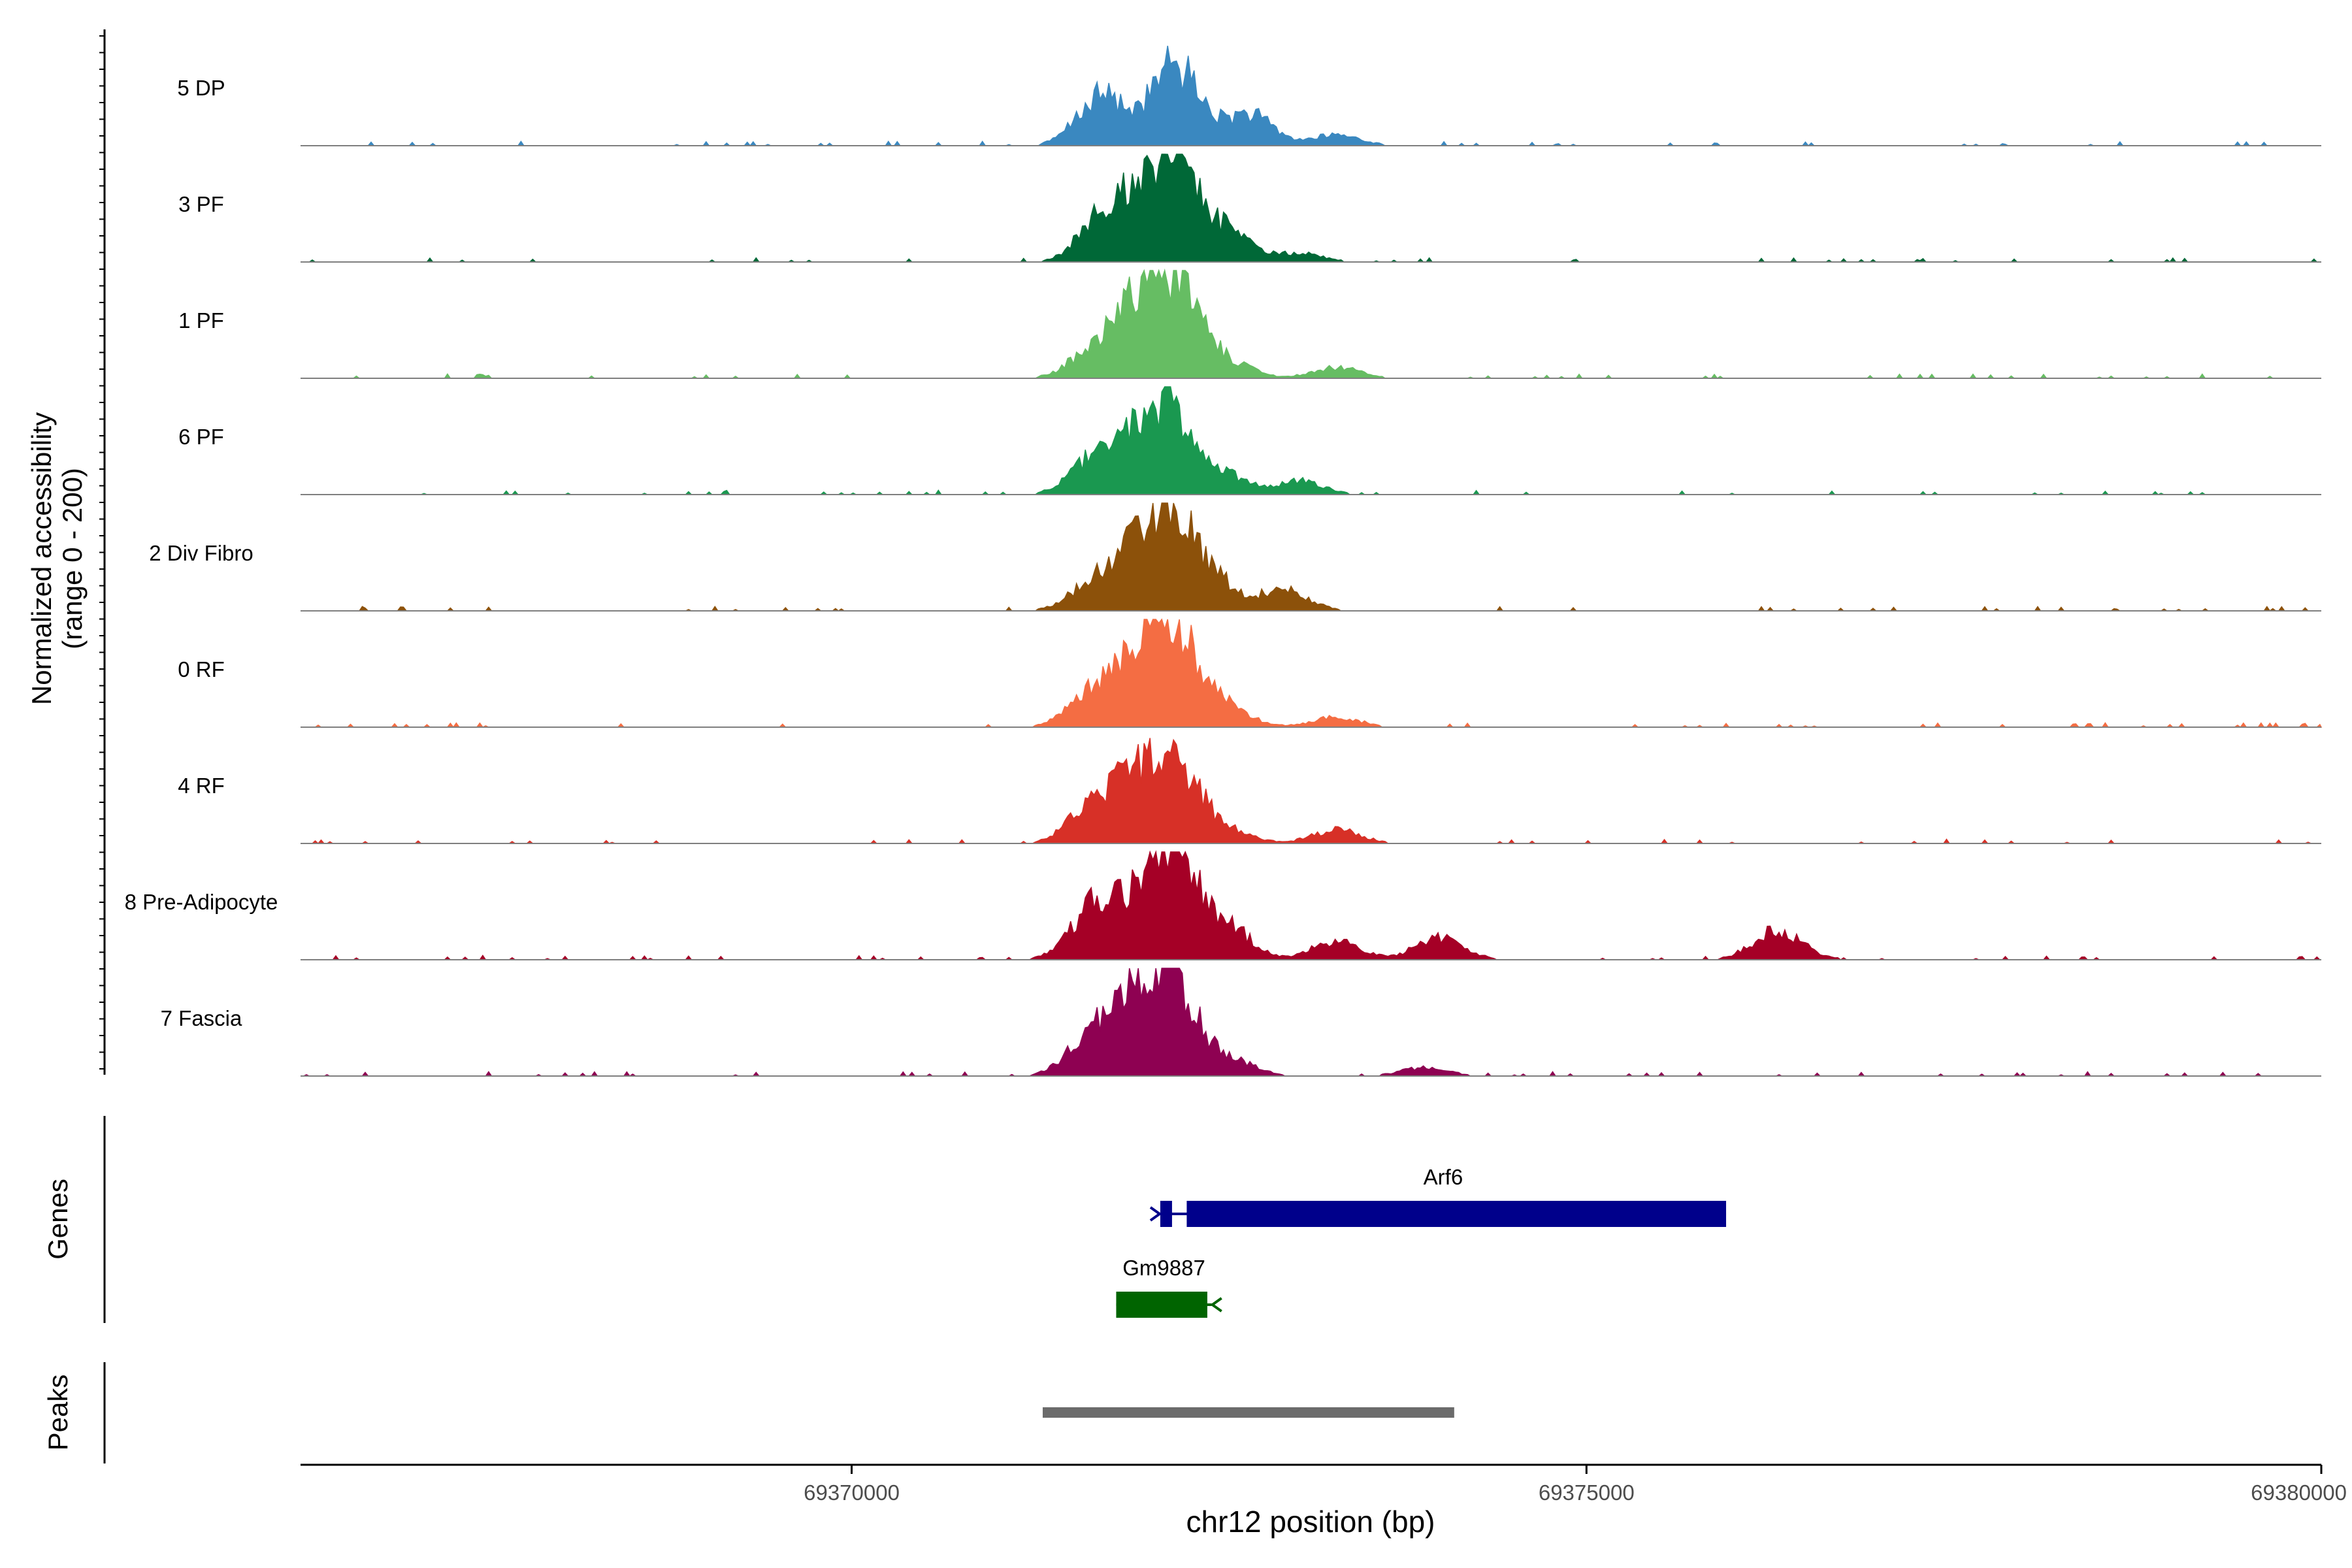 The width and height of the screenshot is (2352, 1568). What do you see at coordinates (1443, 1177) in the screenshot?
I see `gene-label: Arf6` at bounding box center [1443, 1177].